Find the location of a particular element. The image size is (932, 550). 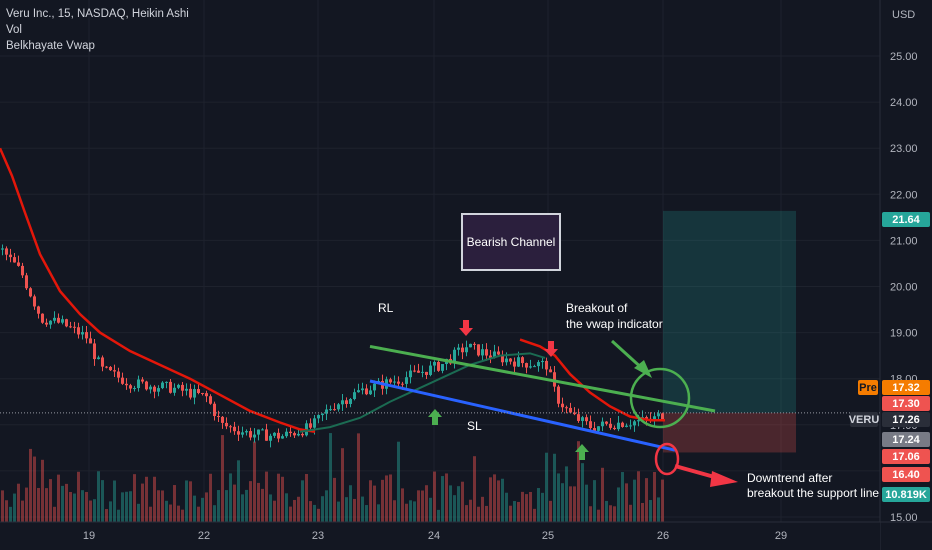

downtrend-label-1: Downtrend after is located at coordinates (789, 478).